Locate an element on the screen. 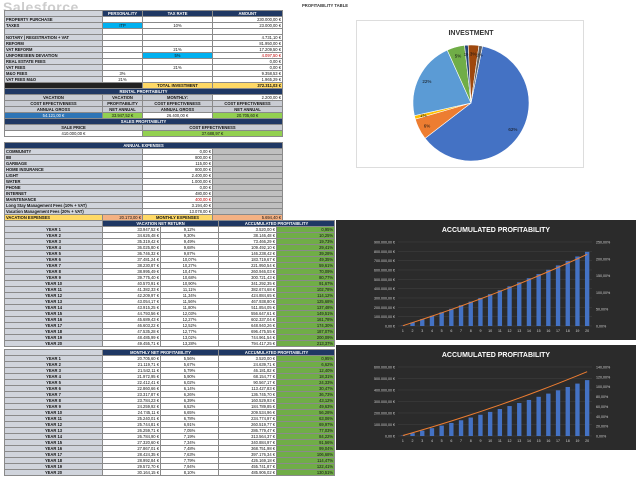 The height and width of the screenshot is (480, 640). expense-row: HOME INSURANCE 800,00 € is located at coordinates (144, 169).